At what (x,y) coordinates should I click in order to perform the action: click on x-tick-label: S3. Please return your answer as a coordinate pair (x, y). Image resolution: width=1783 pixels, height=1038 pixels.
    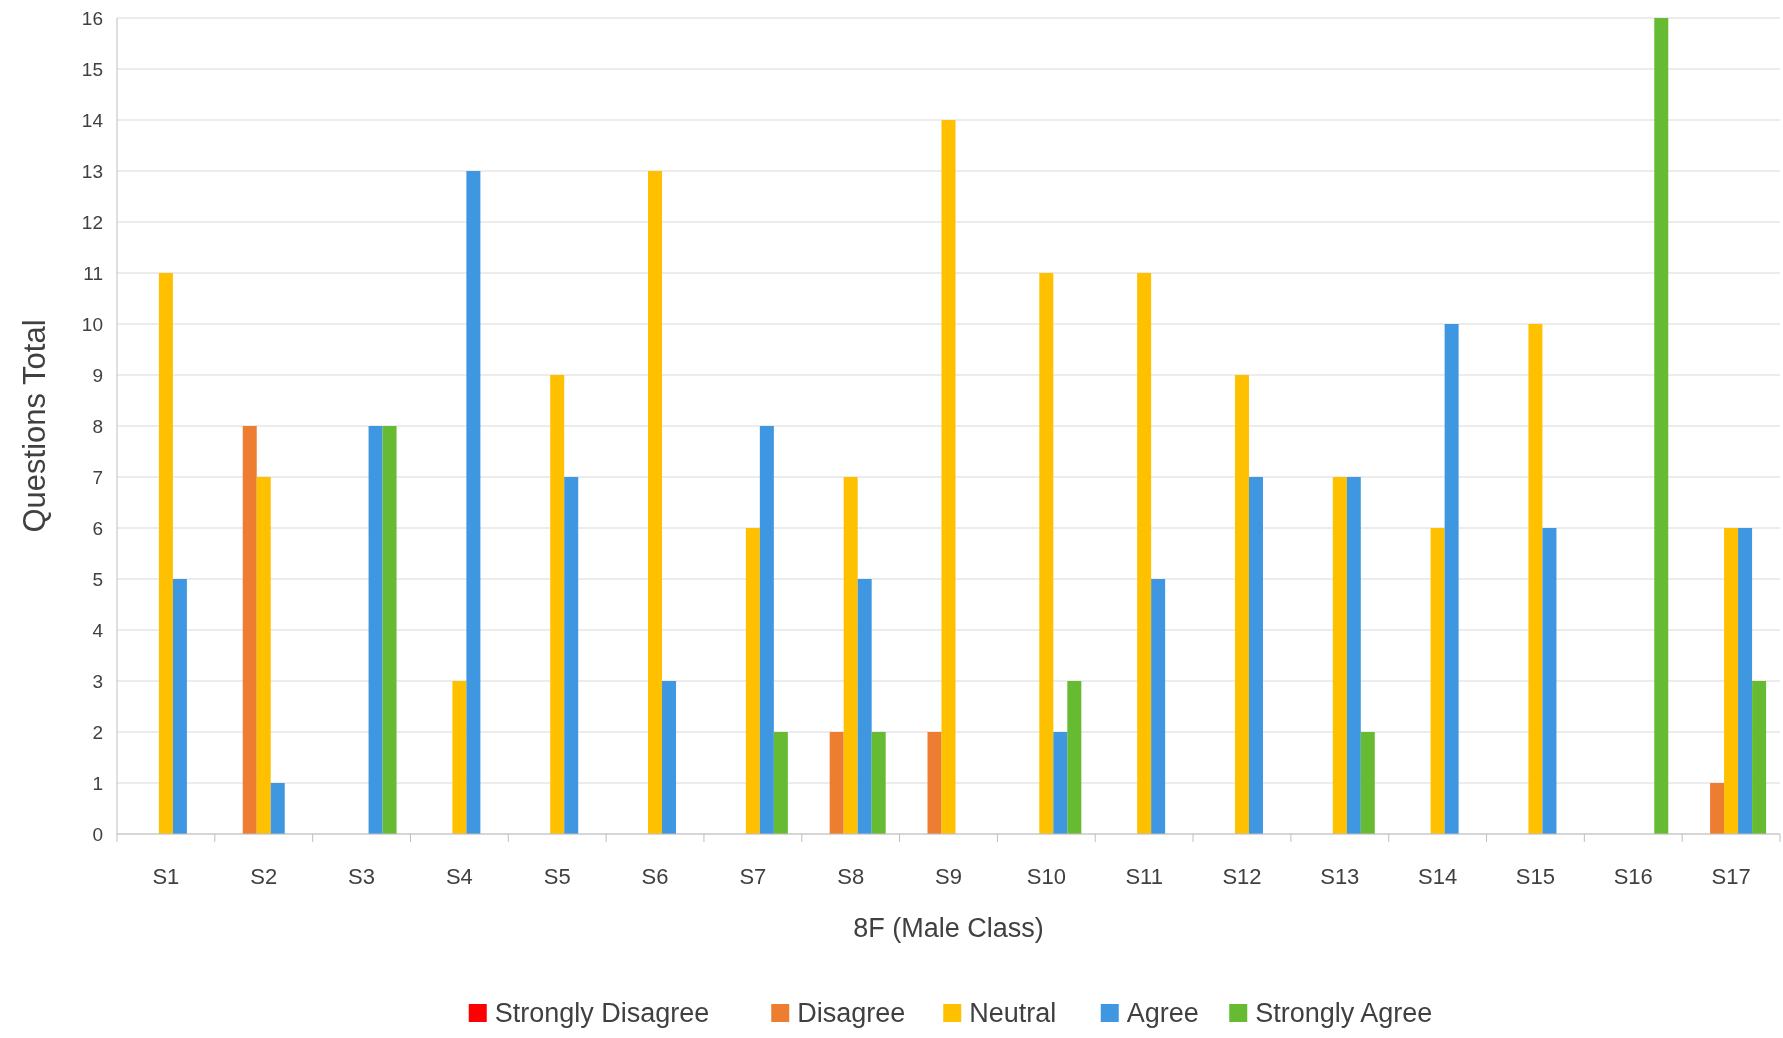
    Looking at the image, I should click on (362, 876).